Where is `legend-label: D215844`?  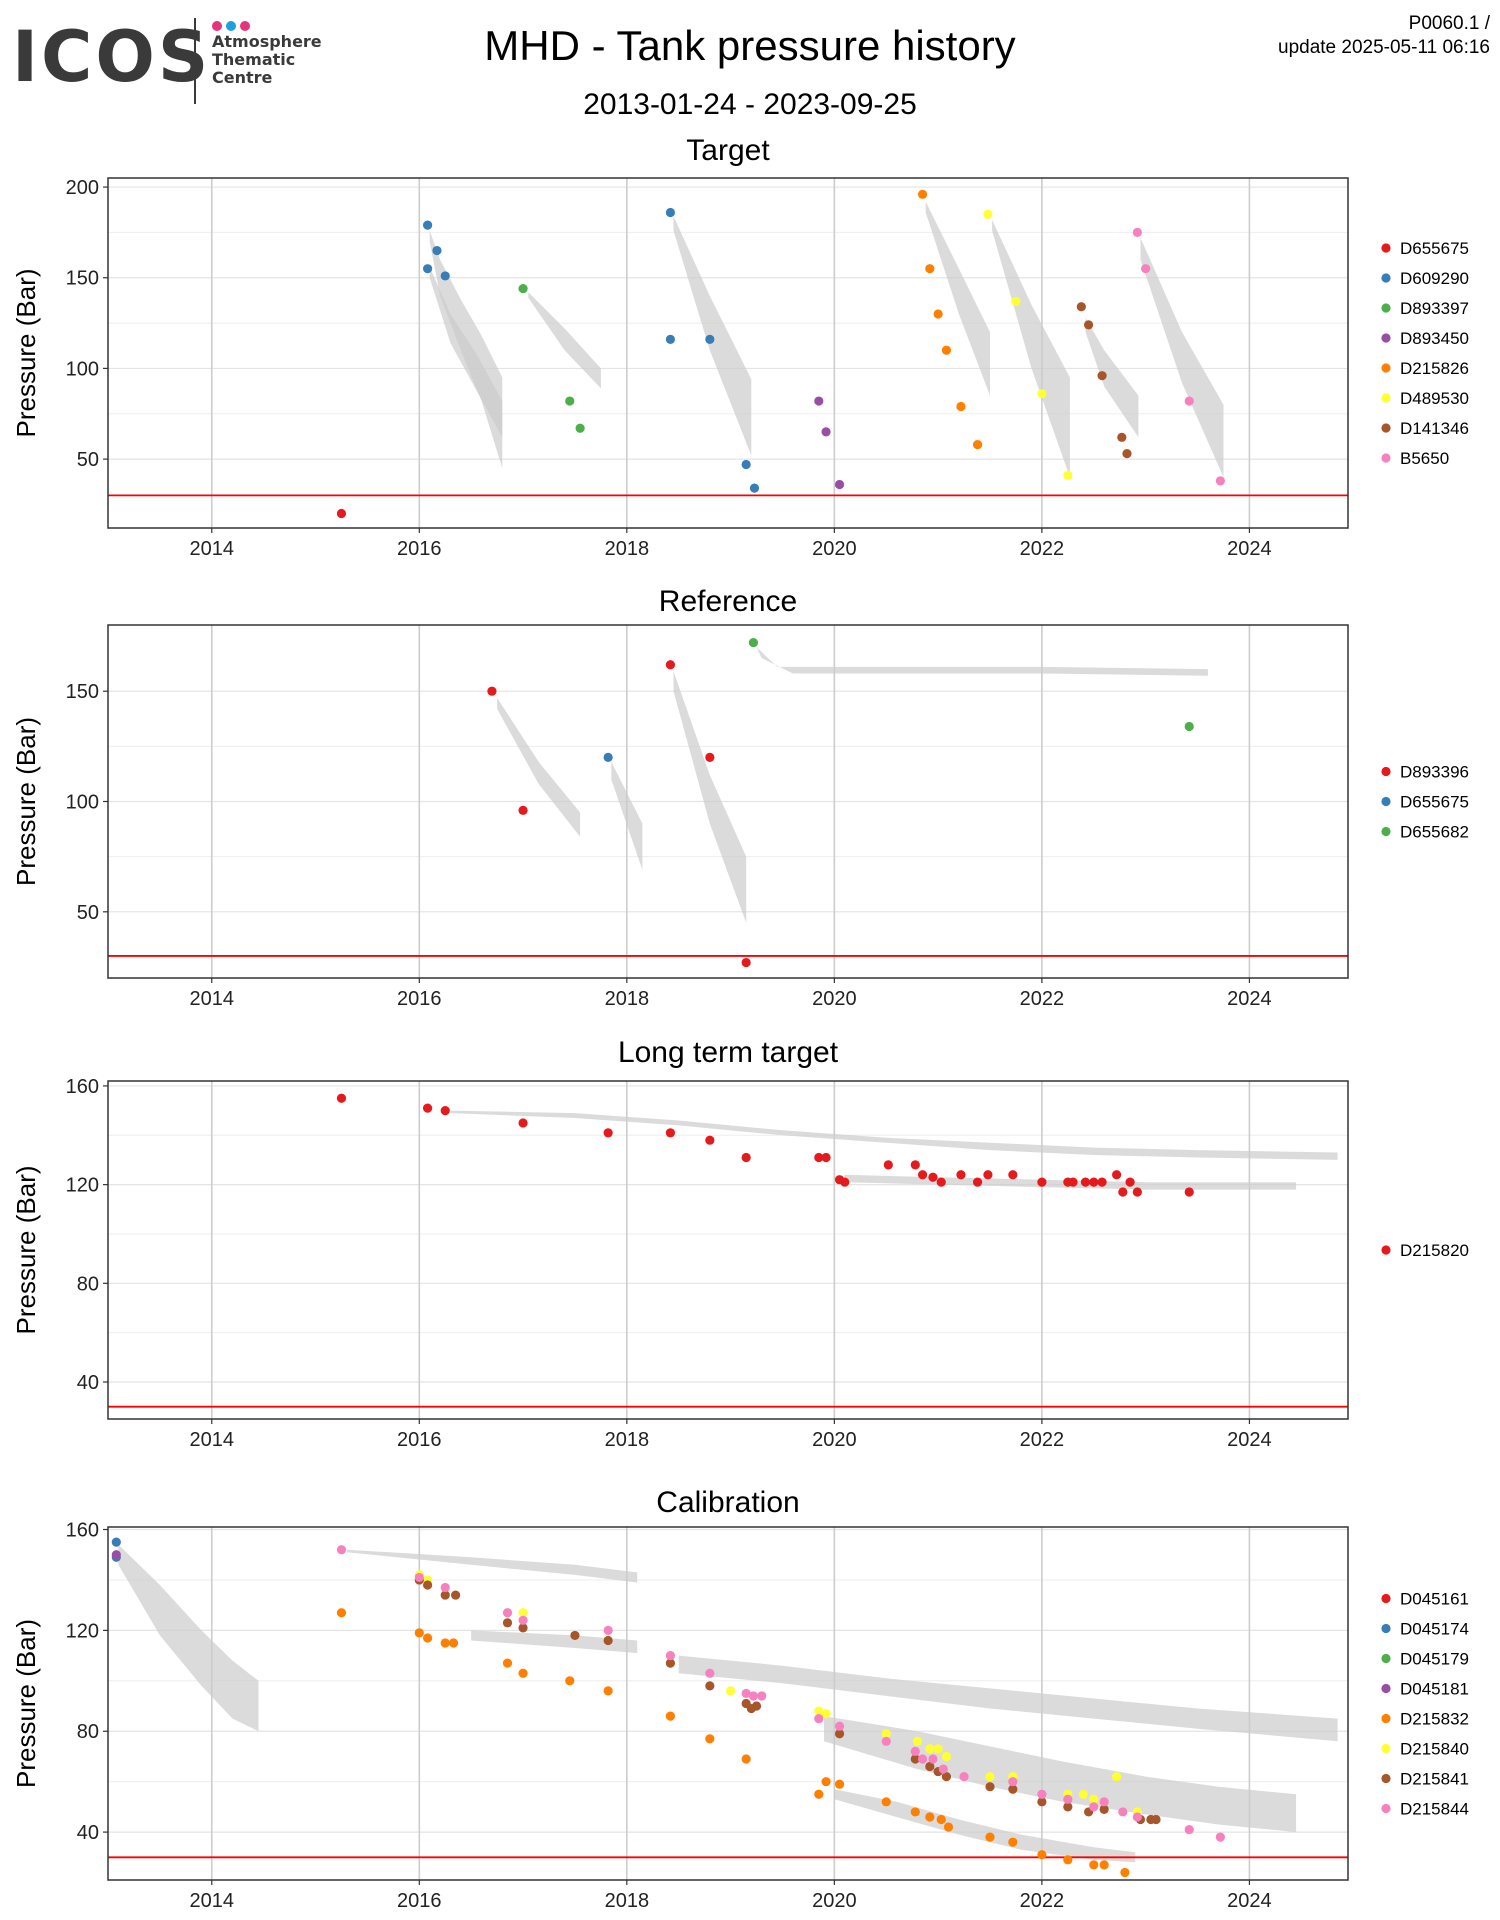
legend-label: D215844 is located at coordinates (1434, 1809).